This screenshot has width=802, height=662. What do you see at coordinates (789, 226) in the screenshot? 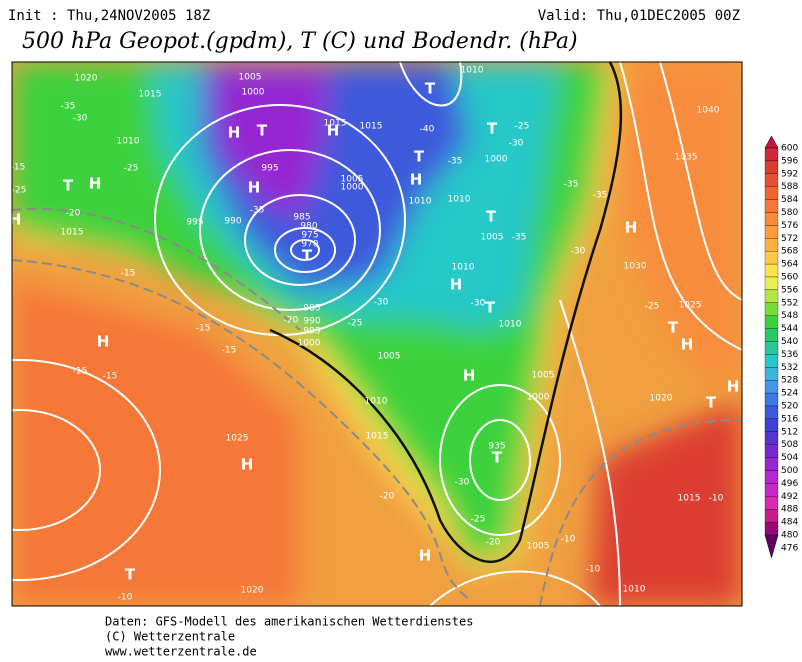
I see `colorbar-label: 576` at bounding box center [789, 226].